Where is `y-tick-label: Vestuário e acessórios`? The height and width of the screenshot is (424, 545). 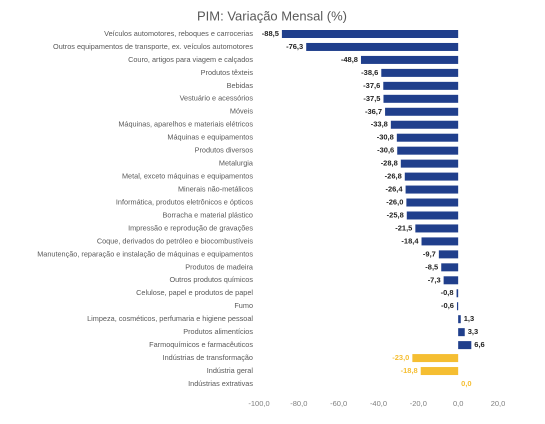 y-tick-label: Vestuário e acessórios is located at coordinates (217, 98).